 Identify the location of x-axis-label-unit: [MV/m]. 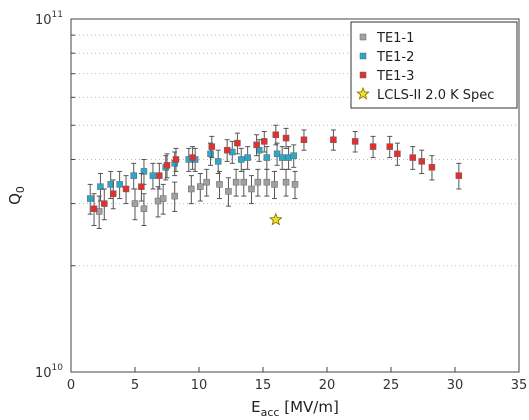
(308, 407).